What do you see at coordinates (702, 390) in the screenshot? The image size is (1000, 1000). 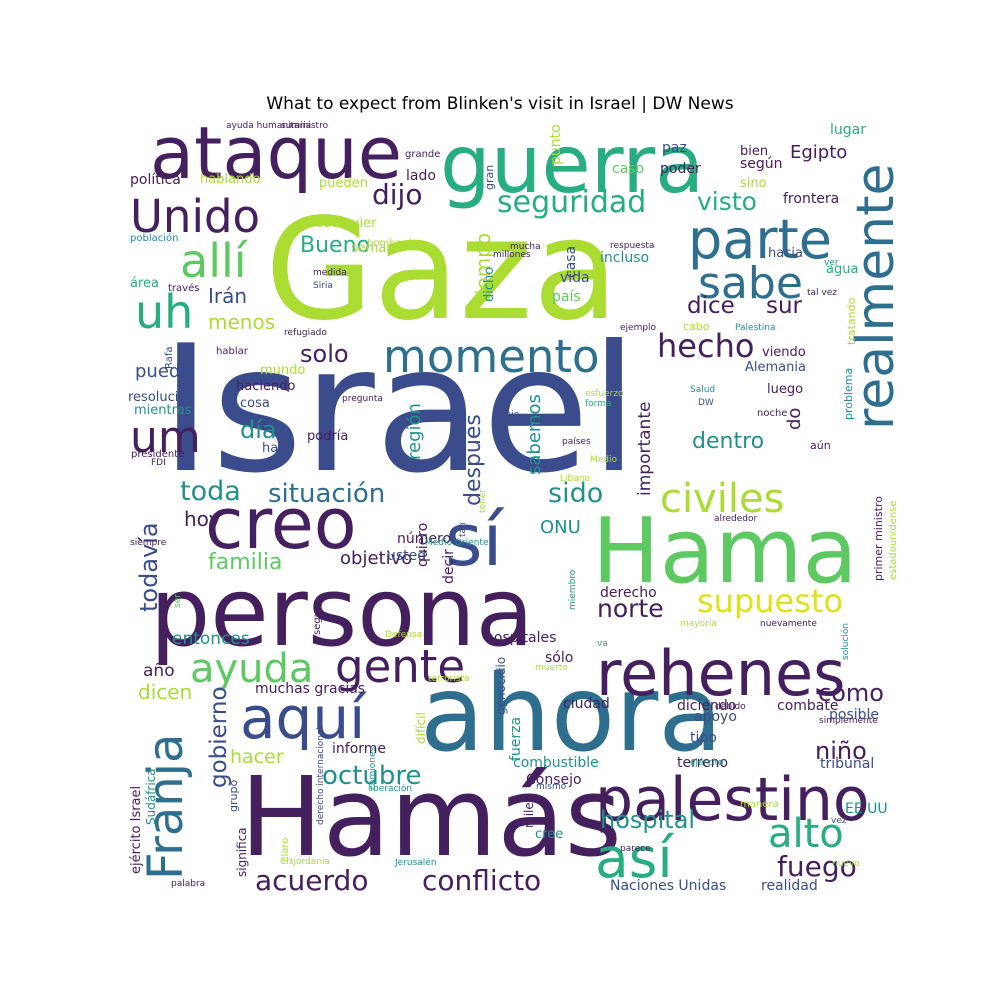 I see `cloud-word: Salud` at bounding box center [702, 390].